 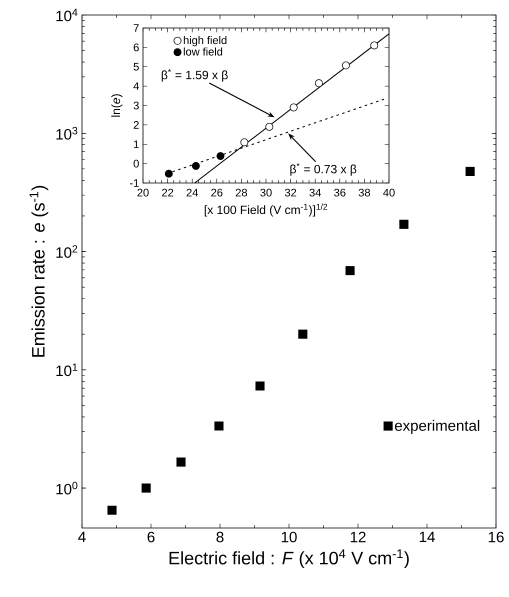 What do you see at coordinates (136, 28) in the screenshot?
I see `y-tick-label: 7` at bounding box center [136, 28].